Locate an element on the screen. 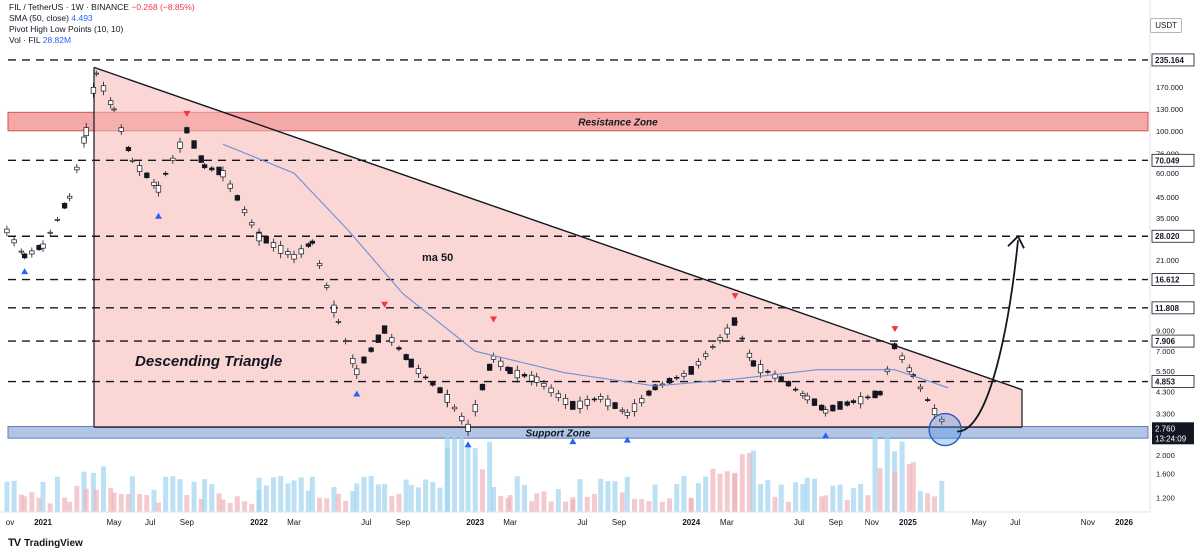 The height and width of the screenshot is (555, 1200). time-tick-label: 2026 is located at coordinates (1124, 522).